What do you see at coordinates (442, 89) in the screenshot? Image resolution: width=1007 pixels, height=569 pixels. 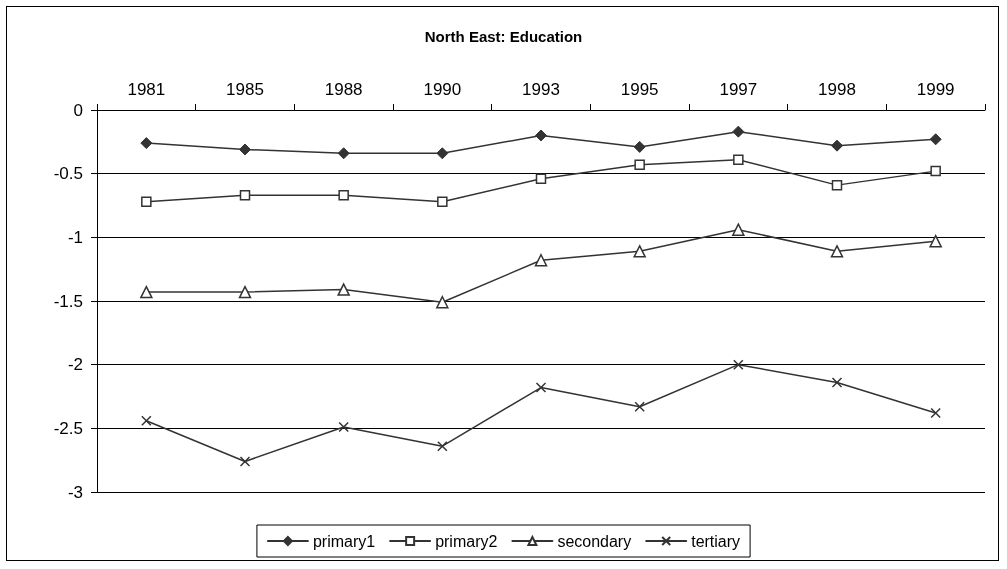 I see `x-tick-label: 1990` at bounding box center [442, 89].